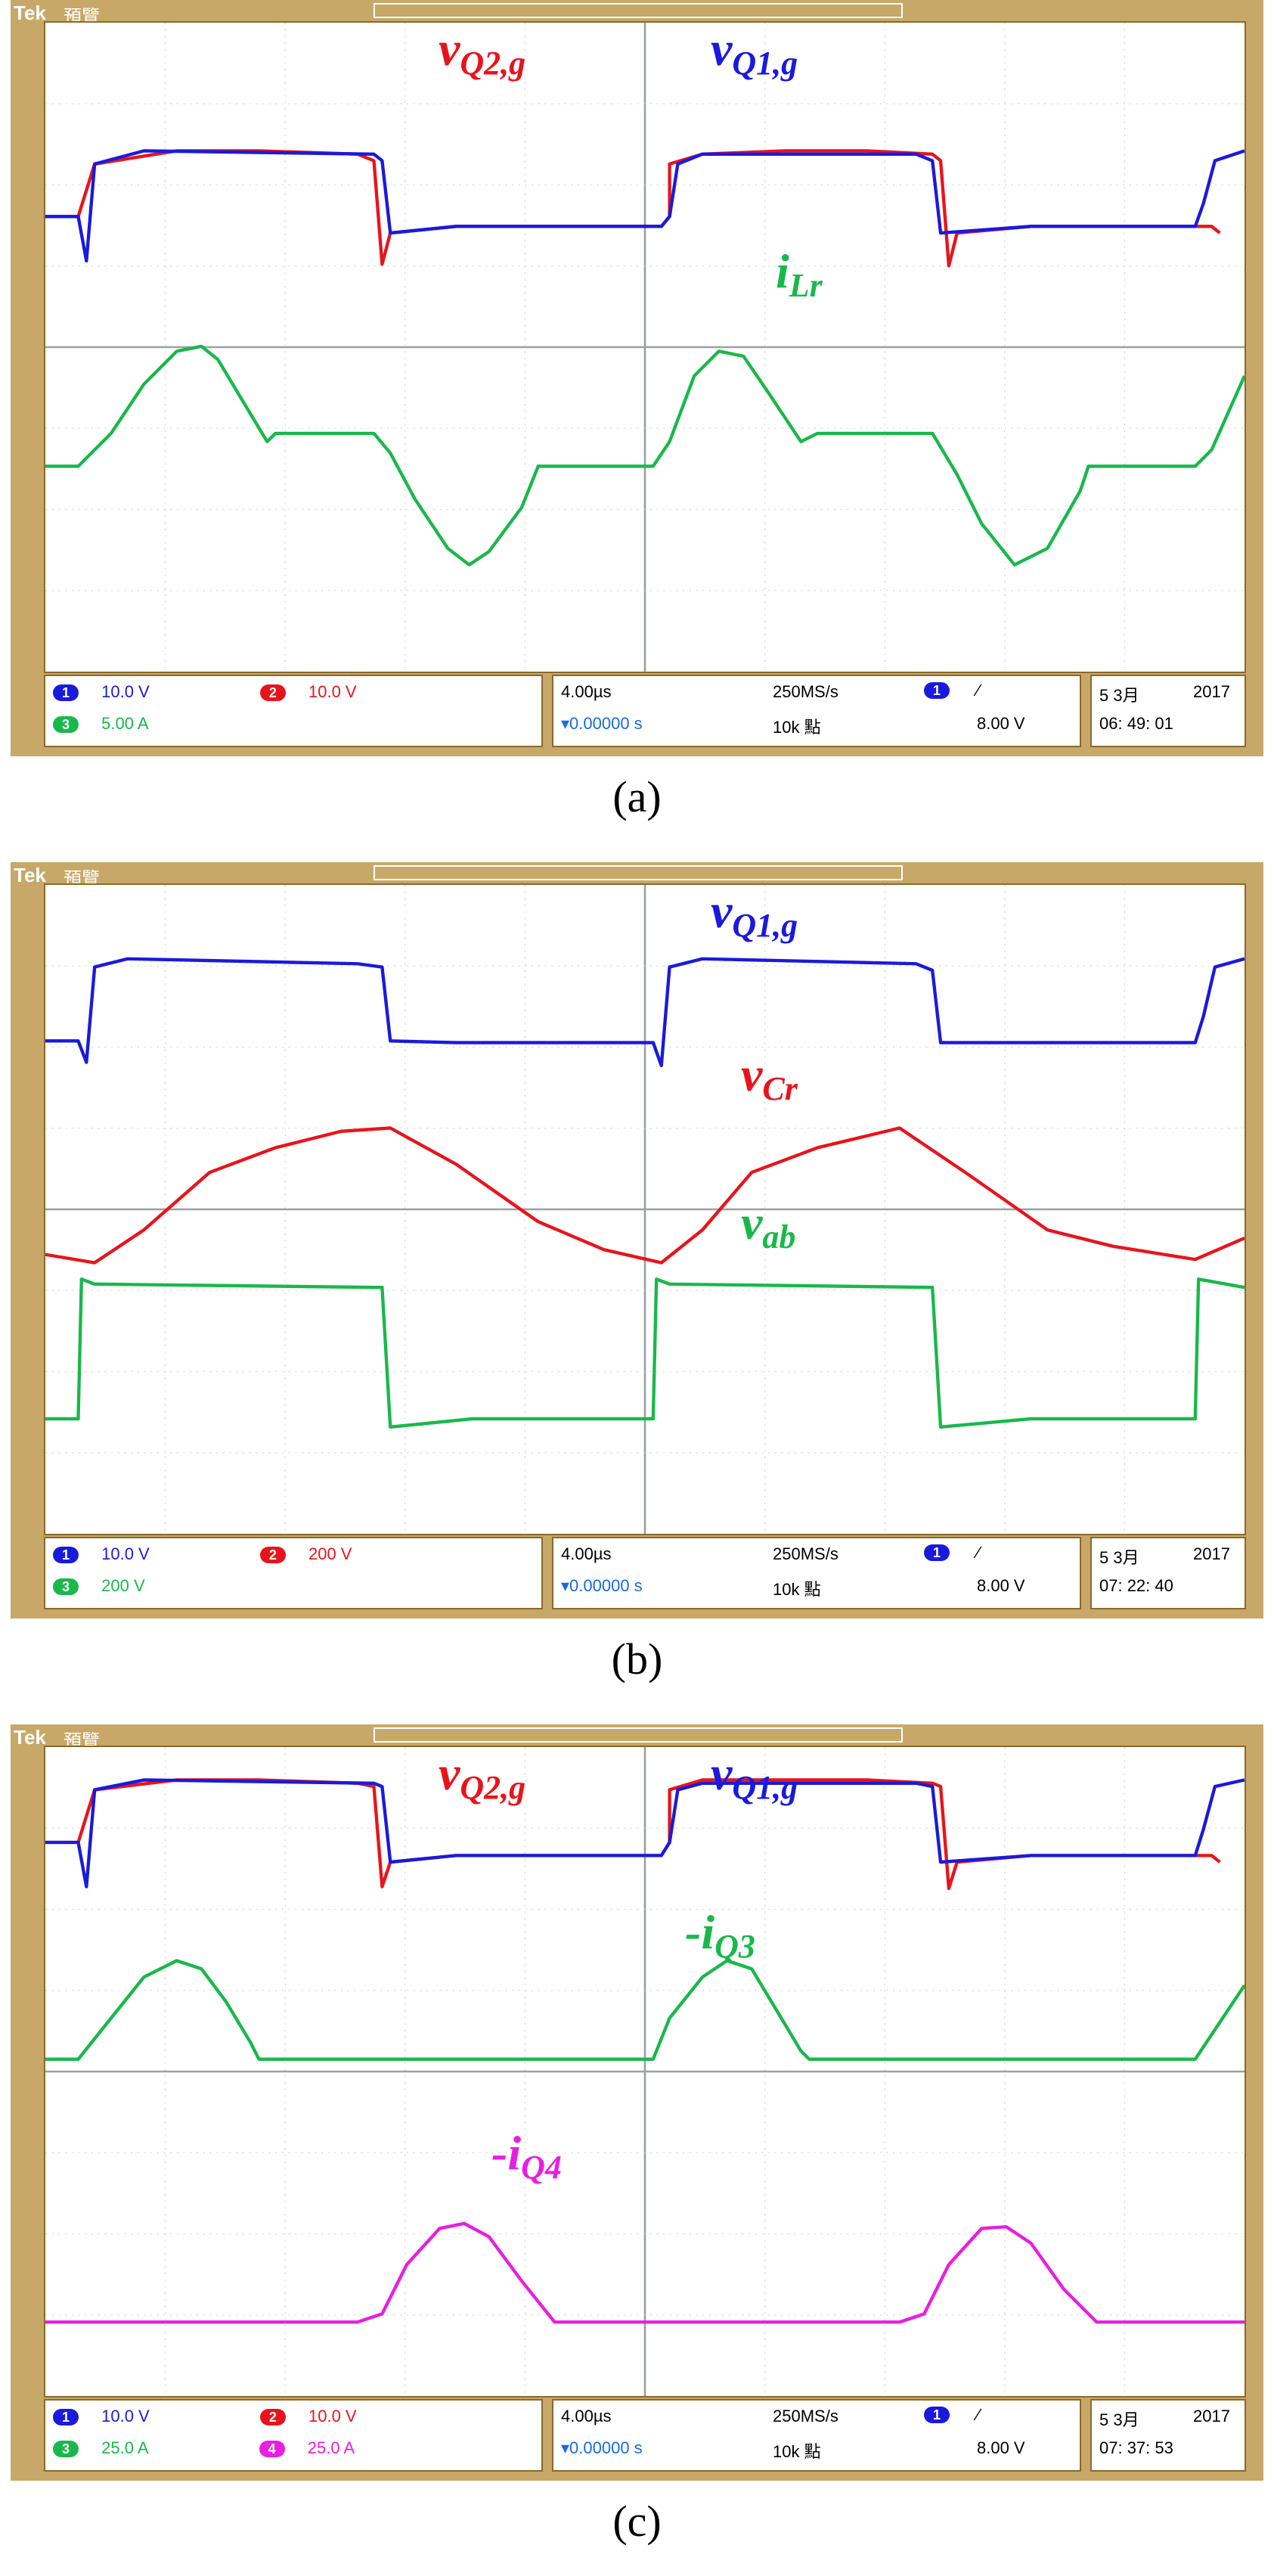 This screenshot has height=2576, width=1274. I want to click on channel-row2-c: 3 25.0 A 4 25.0 A, so click(204, 2448).